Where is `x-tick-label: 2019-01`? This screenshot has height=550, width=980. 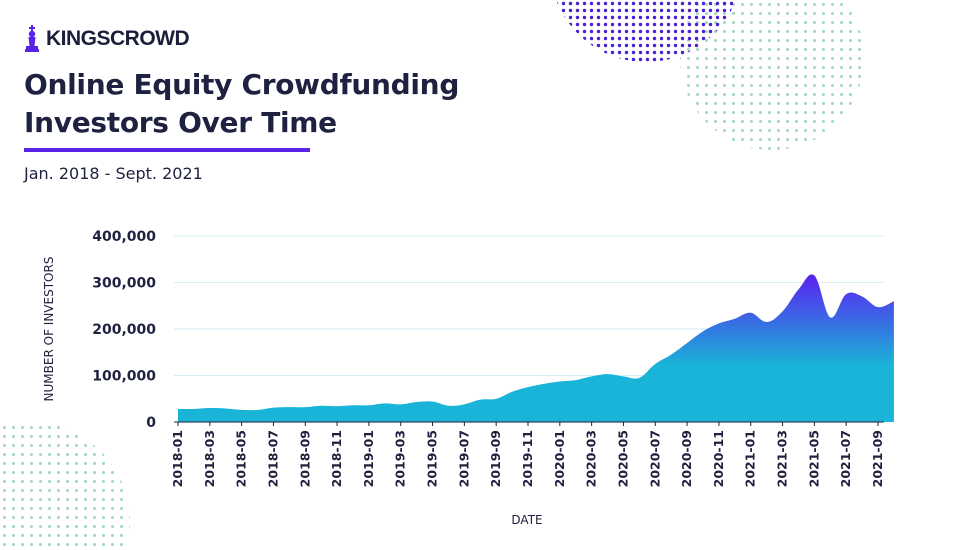 x-tick-label: 2019-01 is located at coordinates (368, 458).